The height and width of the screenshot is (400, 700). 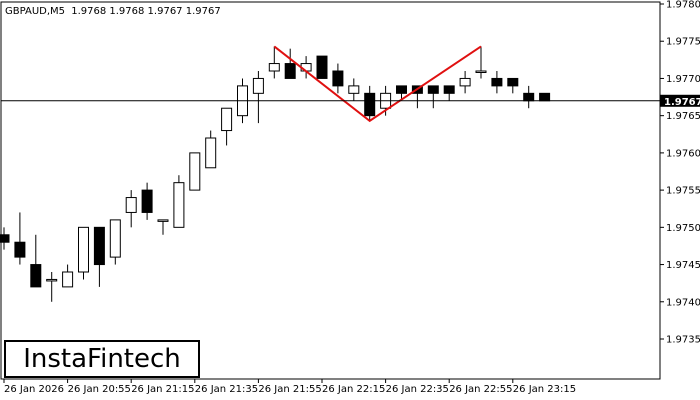 What do you see at coordinates (683, 302) in the screenshot?
I see `y-tick-label: 1.9740` at bounding box center [683, 302].